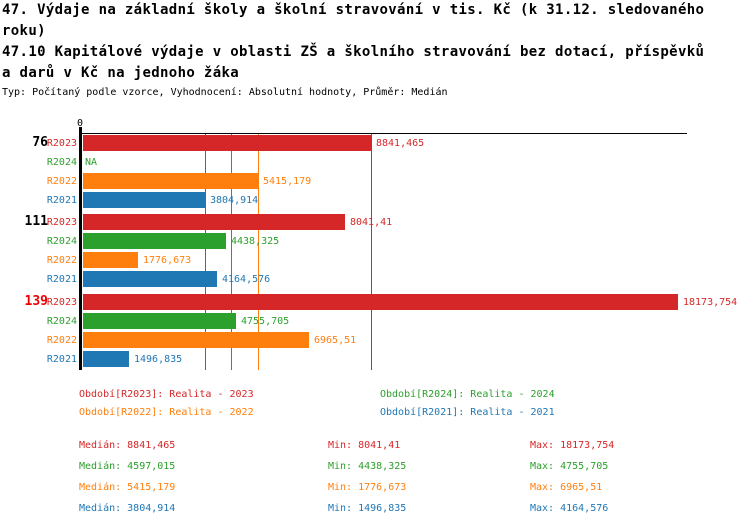  I want to click on median-gridline-R2023, so click(371, 252).